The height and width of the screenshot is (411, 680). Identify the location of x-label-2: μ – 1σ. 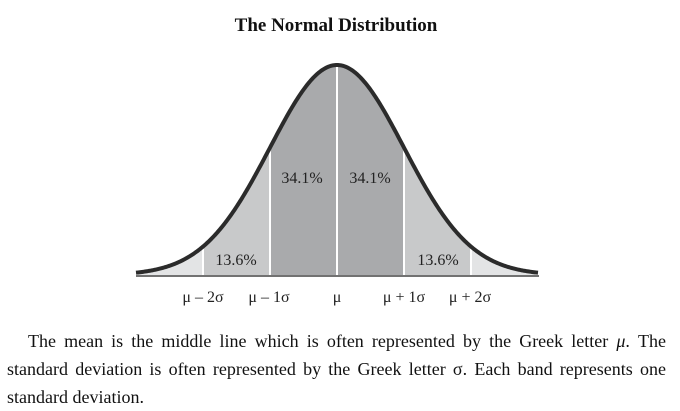
(269, 297).